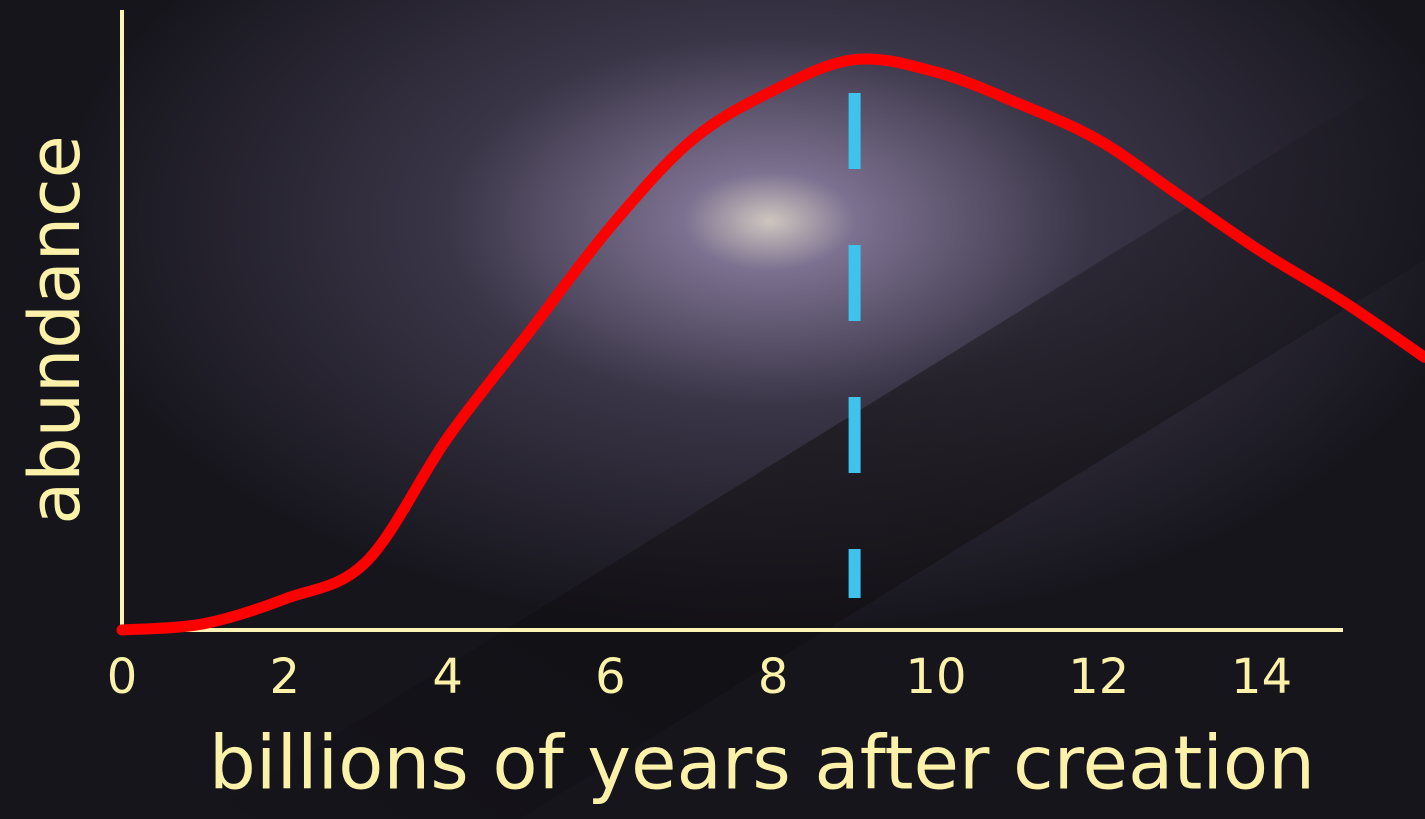 The image size is (1425, 819). I want to click on x-tick-label: 6, so click(610, 677).